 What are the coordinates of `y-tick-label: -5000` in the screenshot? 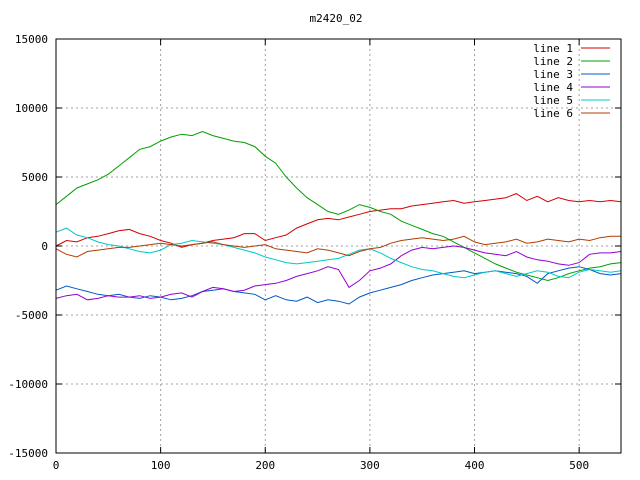 It's located at (31, 315).